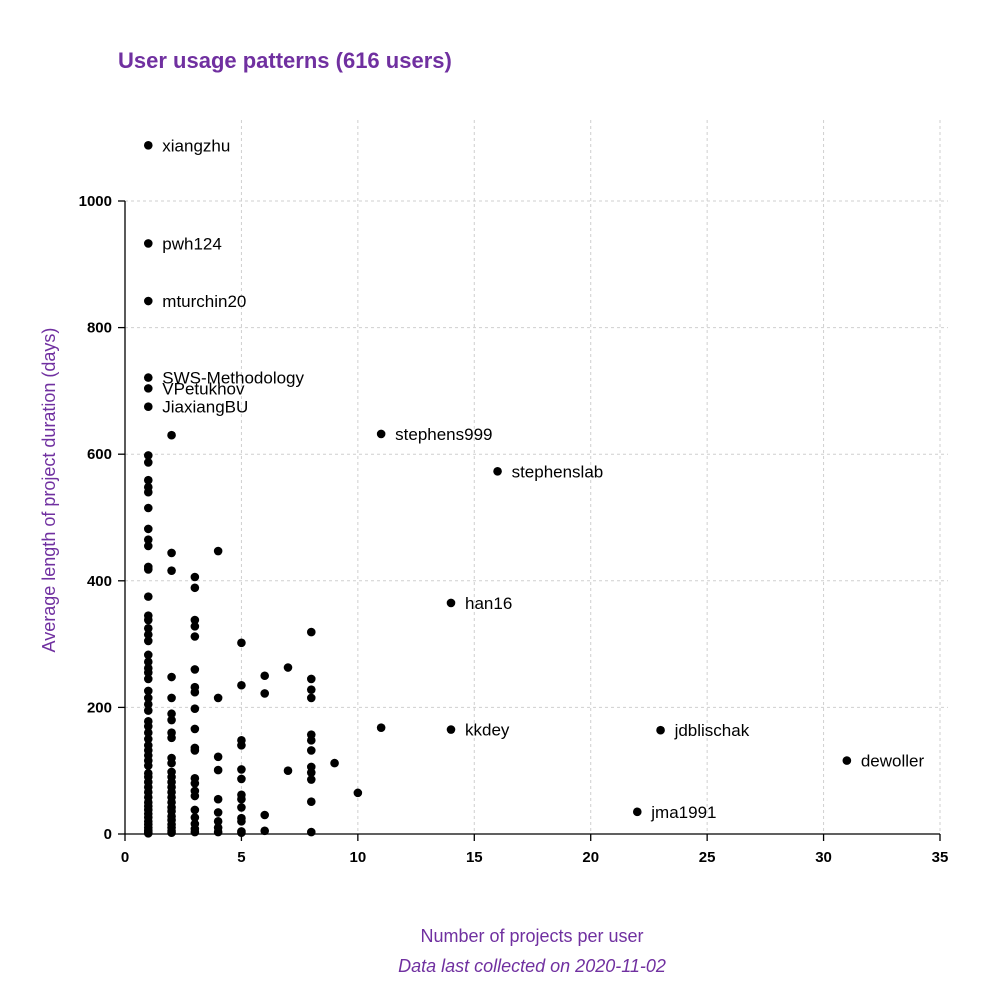  What do you see at coordinates (707, 857) in the screenshot?
I see `x-tick-label: 25` at bounding box center [707, 857].